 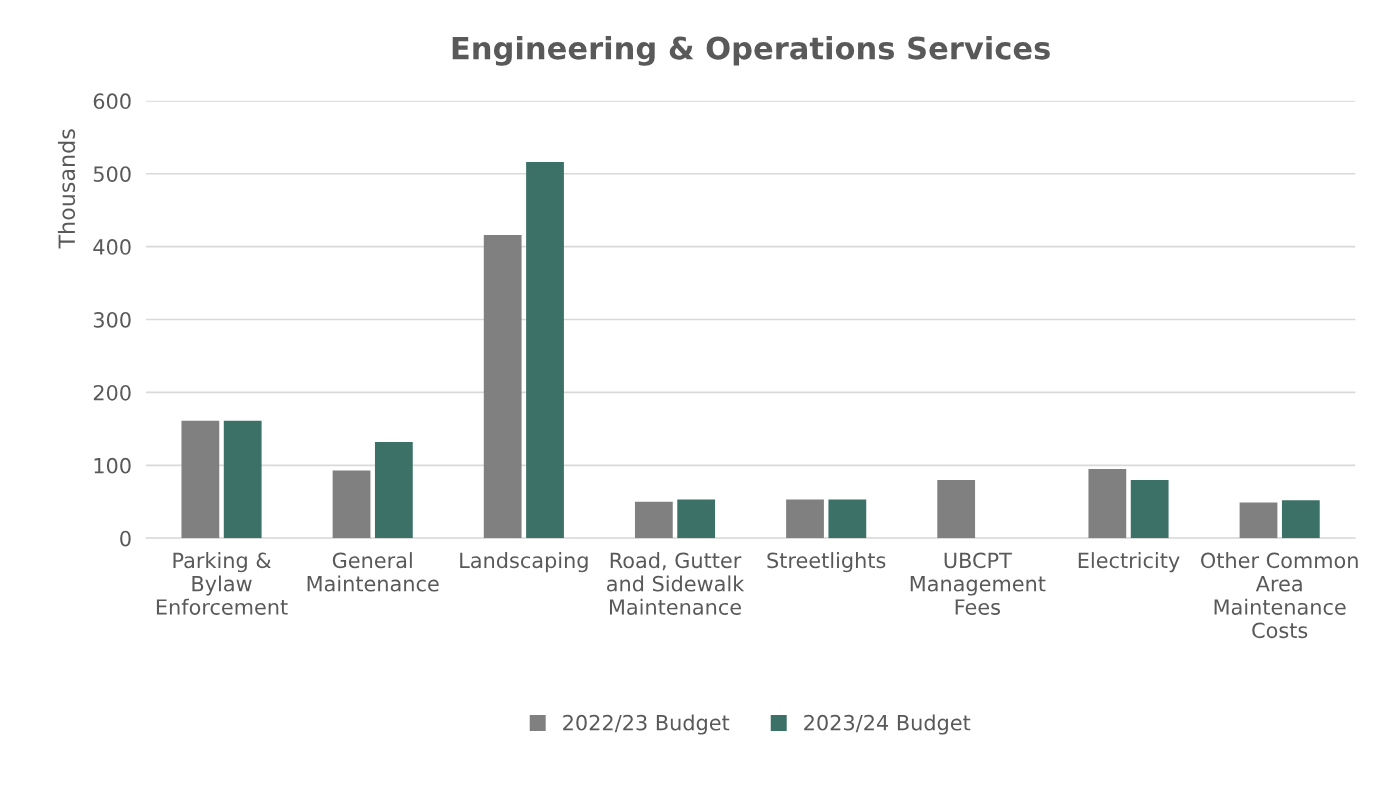 I want to click on x-tick-label: Streetlights, so click(x=826, y=562).